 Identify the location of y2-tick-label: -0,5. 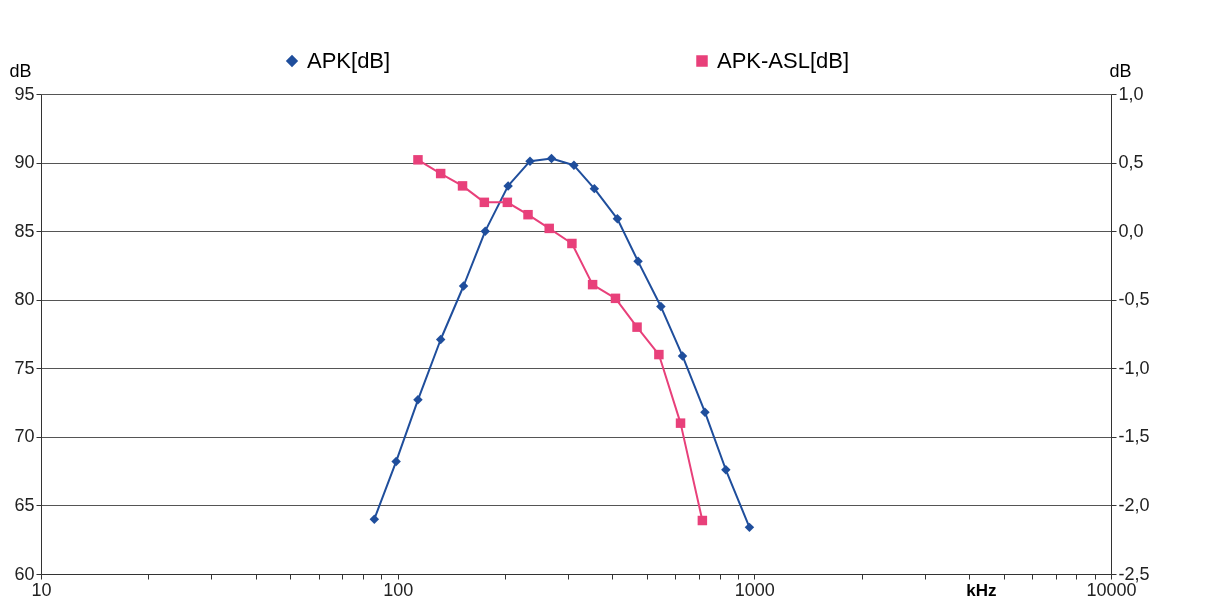
(1134, 299).